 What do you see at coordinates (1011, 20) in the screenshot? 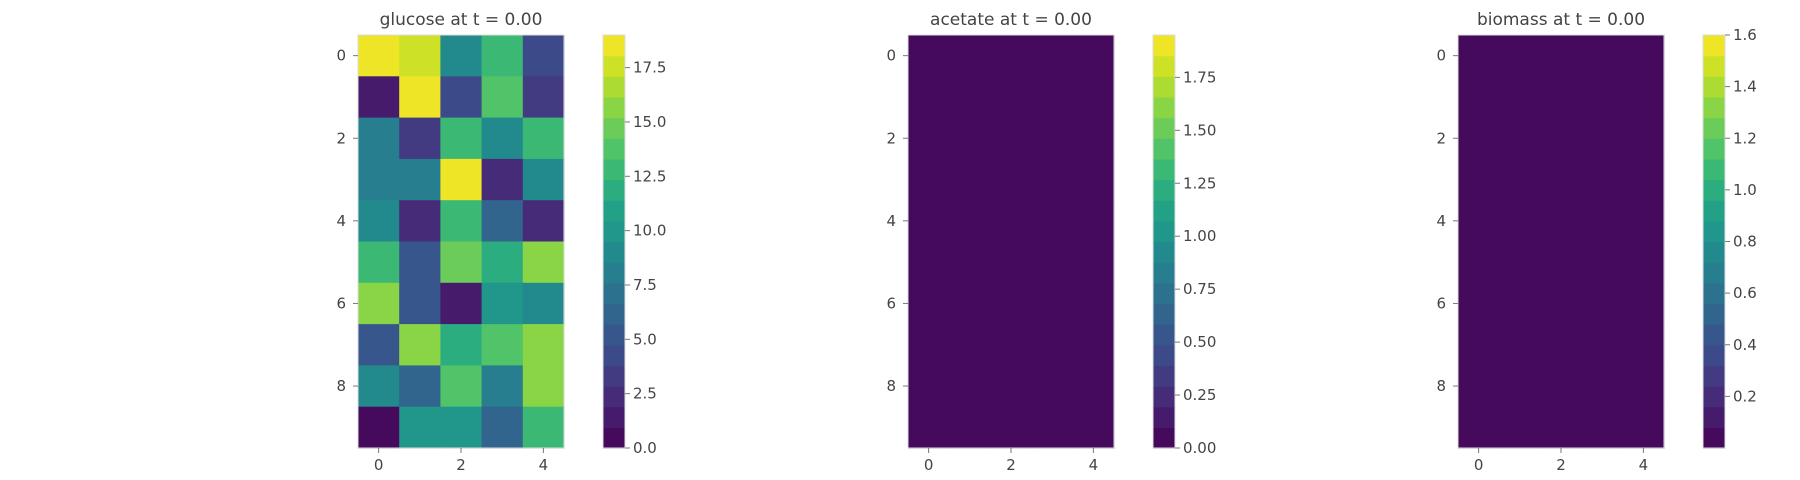
I see `panel-title: acetate at t = 0.00` at bounding box center [1011, 20].